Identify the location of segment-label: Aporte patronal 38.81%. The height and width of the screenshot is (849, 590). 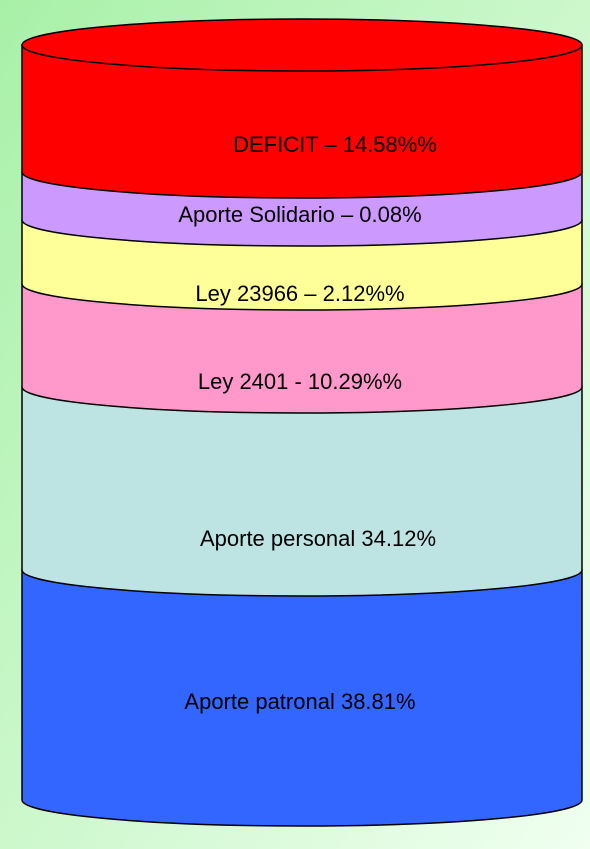
(299, 701).